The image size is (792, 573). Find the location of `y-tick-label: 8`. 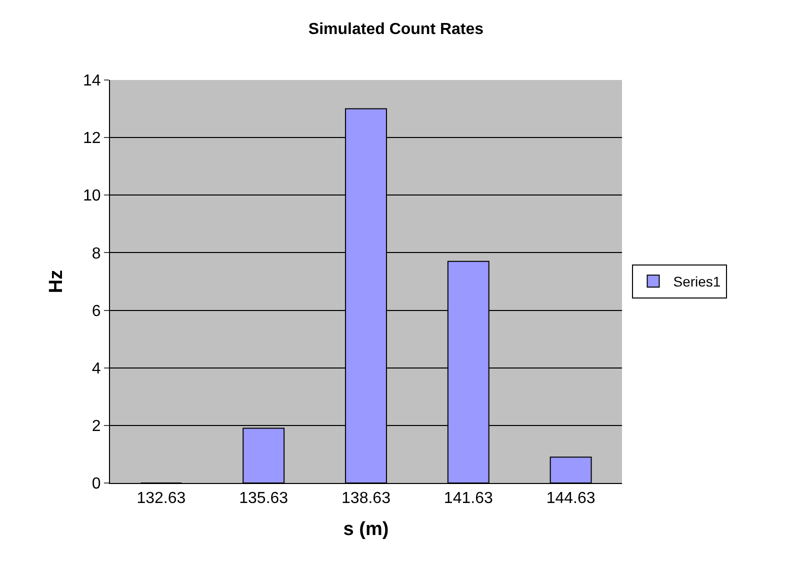

y-tick-label: 8 is located at coordinates (96, 253).